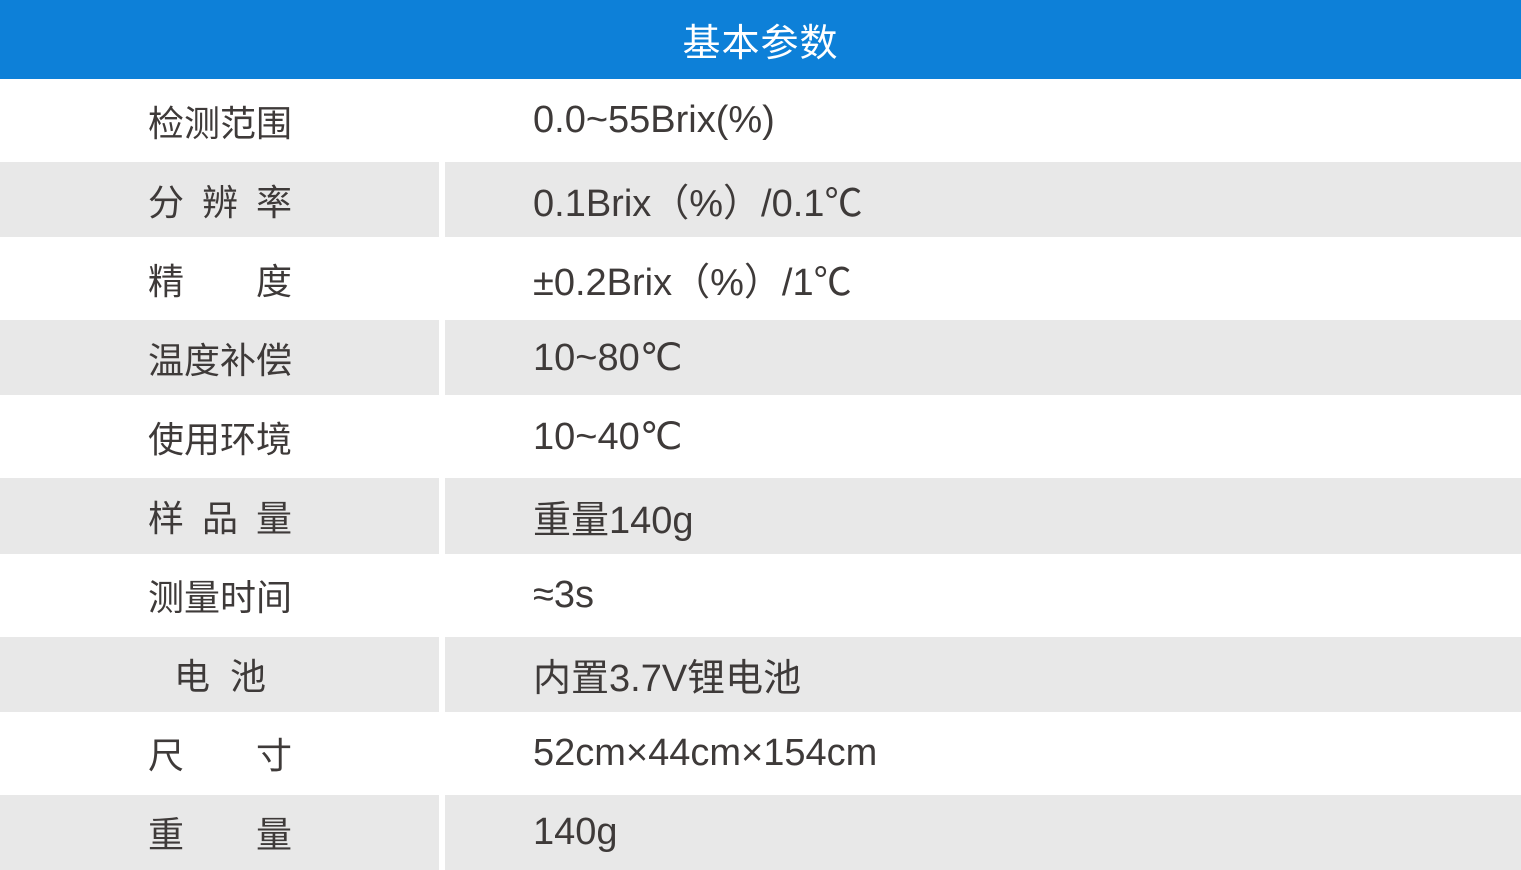 The height and width of the screenshot is (870, 1521). I want to click on spec-value-cell: 140g, so click(983, 830).